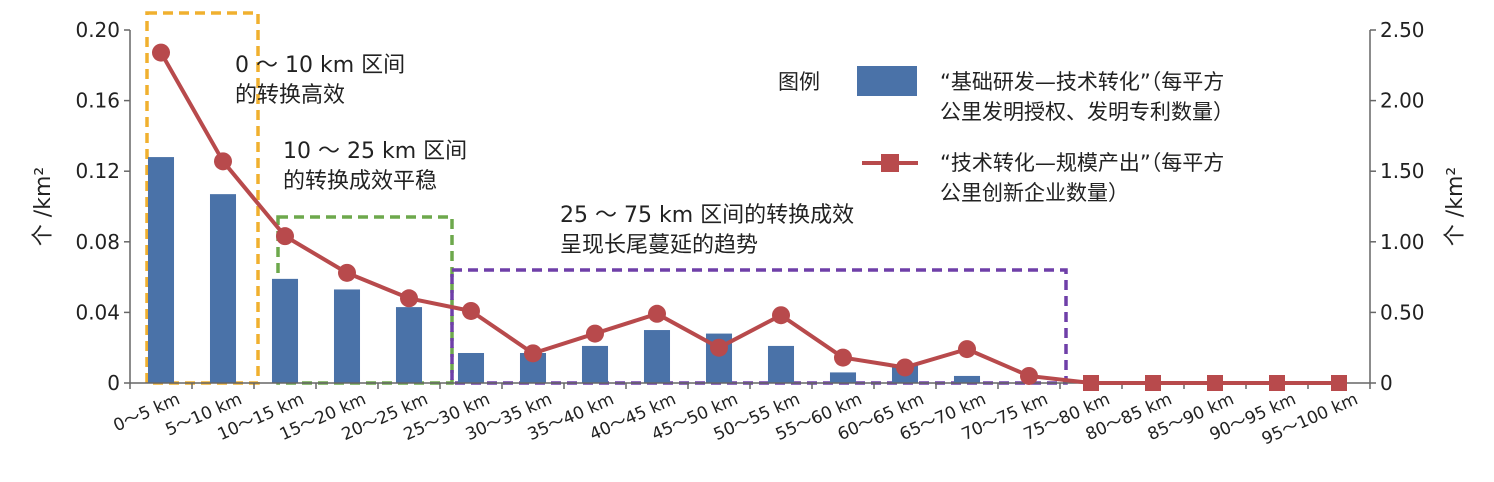 The image size is (1494, 482). I want to click on left-tick-label: 0.04, so click(97, 312).